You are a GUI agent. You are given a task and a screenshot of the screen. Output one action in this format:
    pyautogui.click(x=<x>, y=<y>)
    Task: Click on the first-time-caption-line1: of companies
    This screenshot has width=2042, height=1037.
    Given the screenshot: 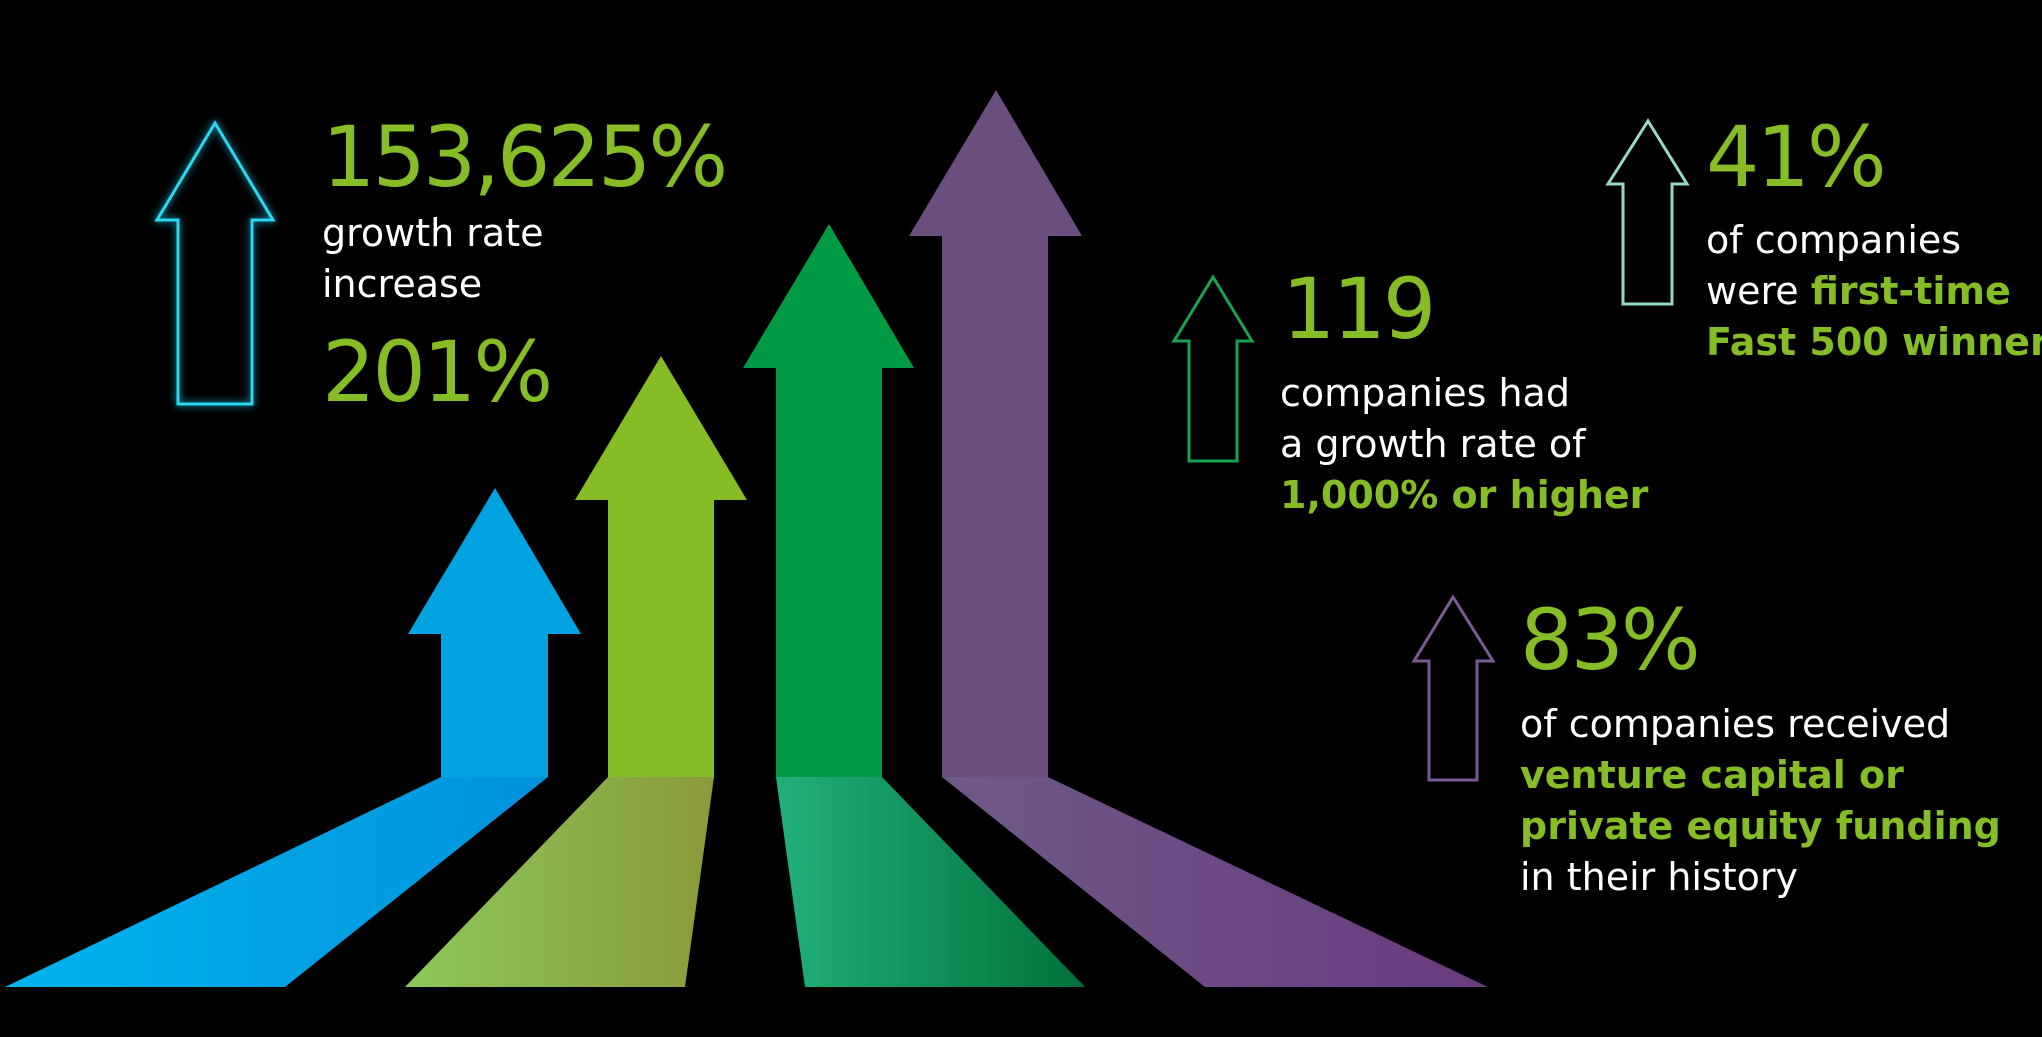 What is the action you would take?
    pyautogui.click(x=1834, y=240)
    